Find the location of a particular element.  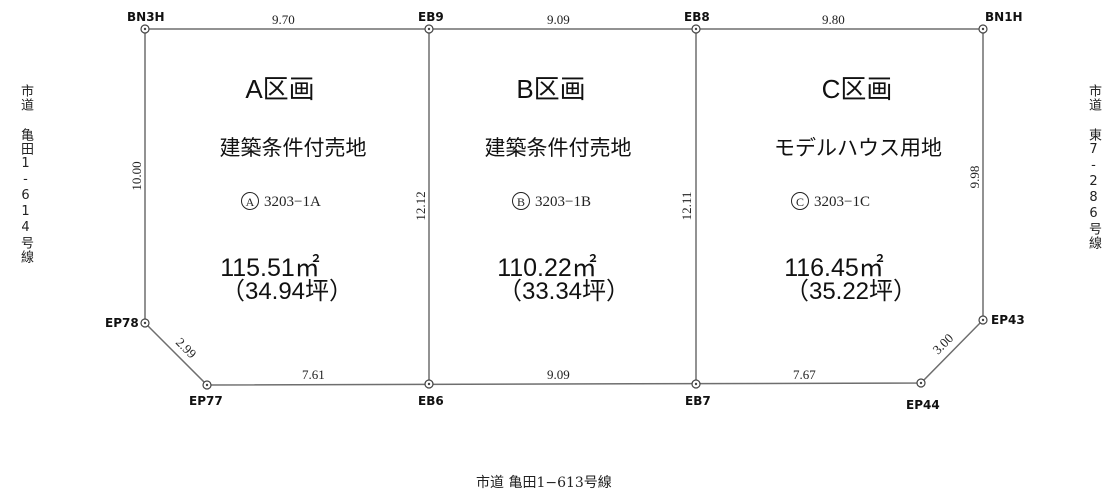

circled-letter-a is located at coordinates (250, 201).